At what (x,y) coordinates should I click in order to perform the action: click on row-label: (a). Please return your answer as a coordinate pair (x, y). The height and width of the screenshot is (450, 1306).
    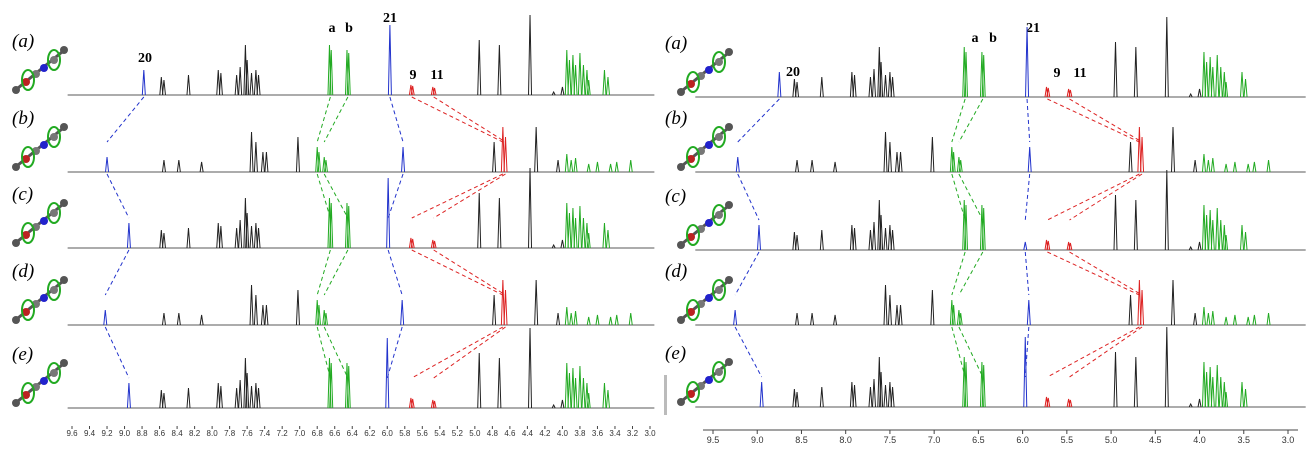
    Looking at the image, I should click on (676, 43).